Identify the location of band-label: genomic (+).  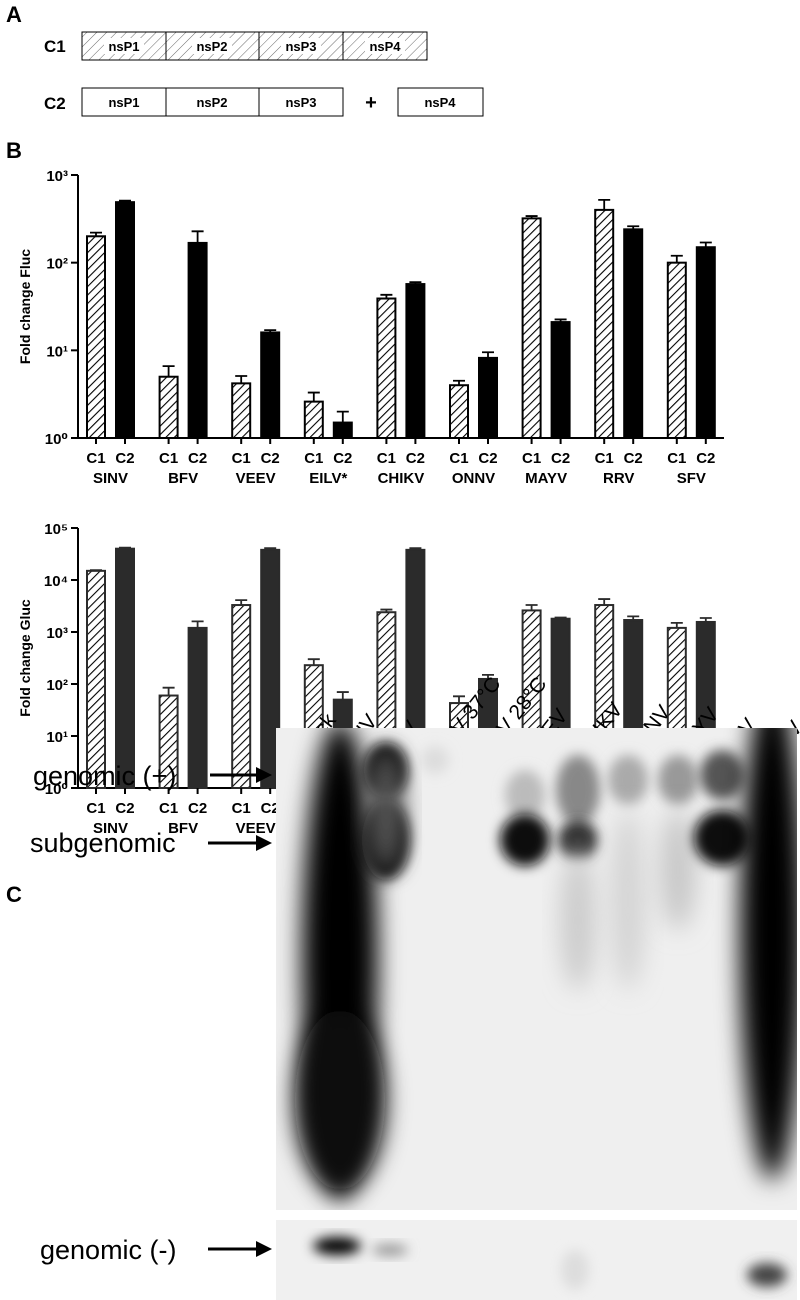
(104, 776).